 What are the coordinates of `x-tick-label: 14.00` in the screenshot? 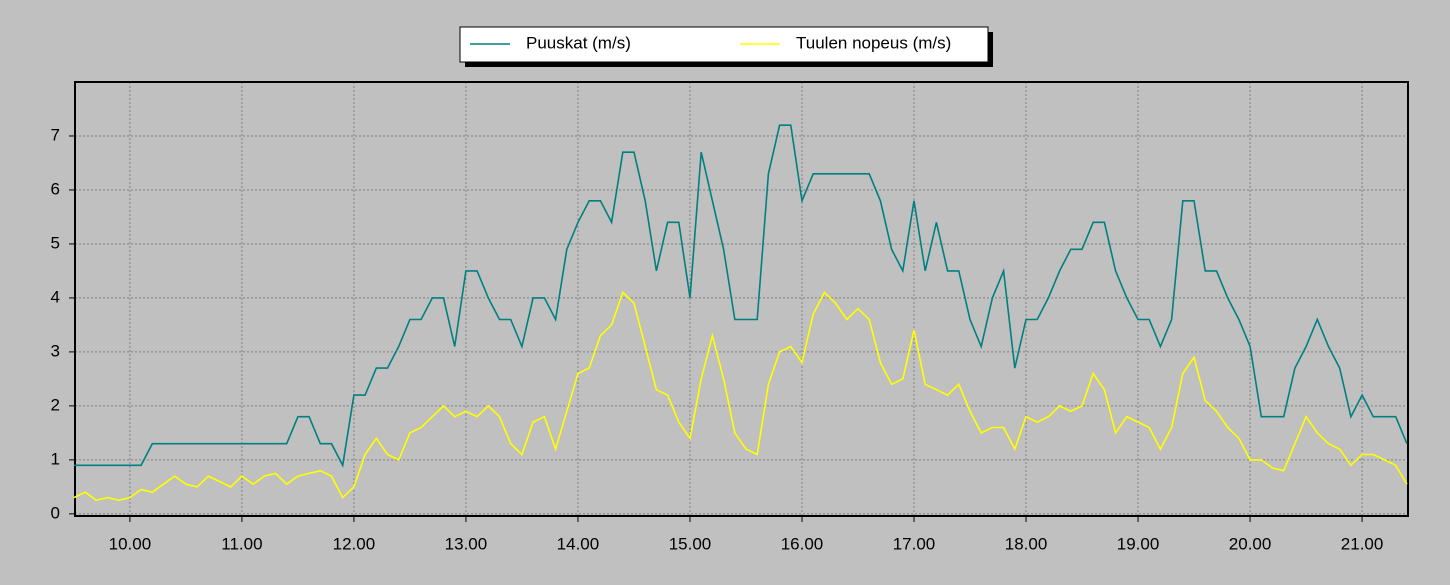 It's located at (578, 543).